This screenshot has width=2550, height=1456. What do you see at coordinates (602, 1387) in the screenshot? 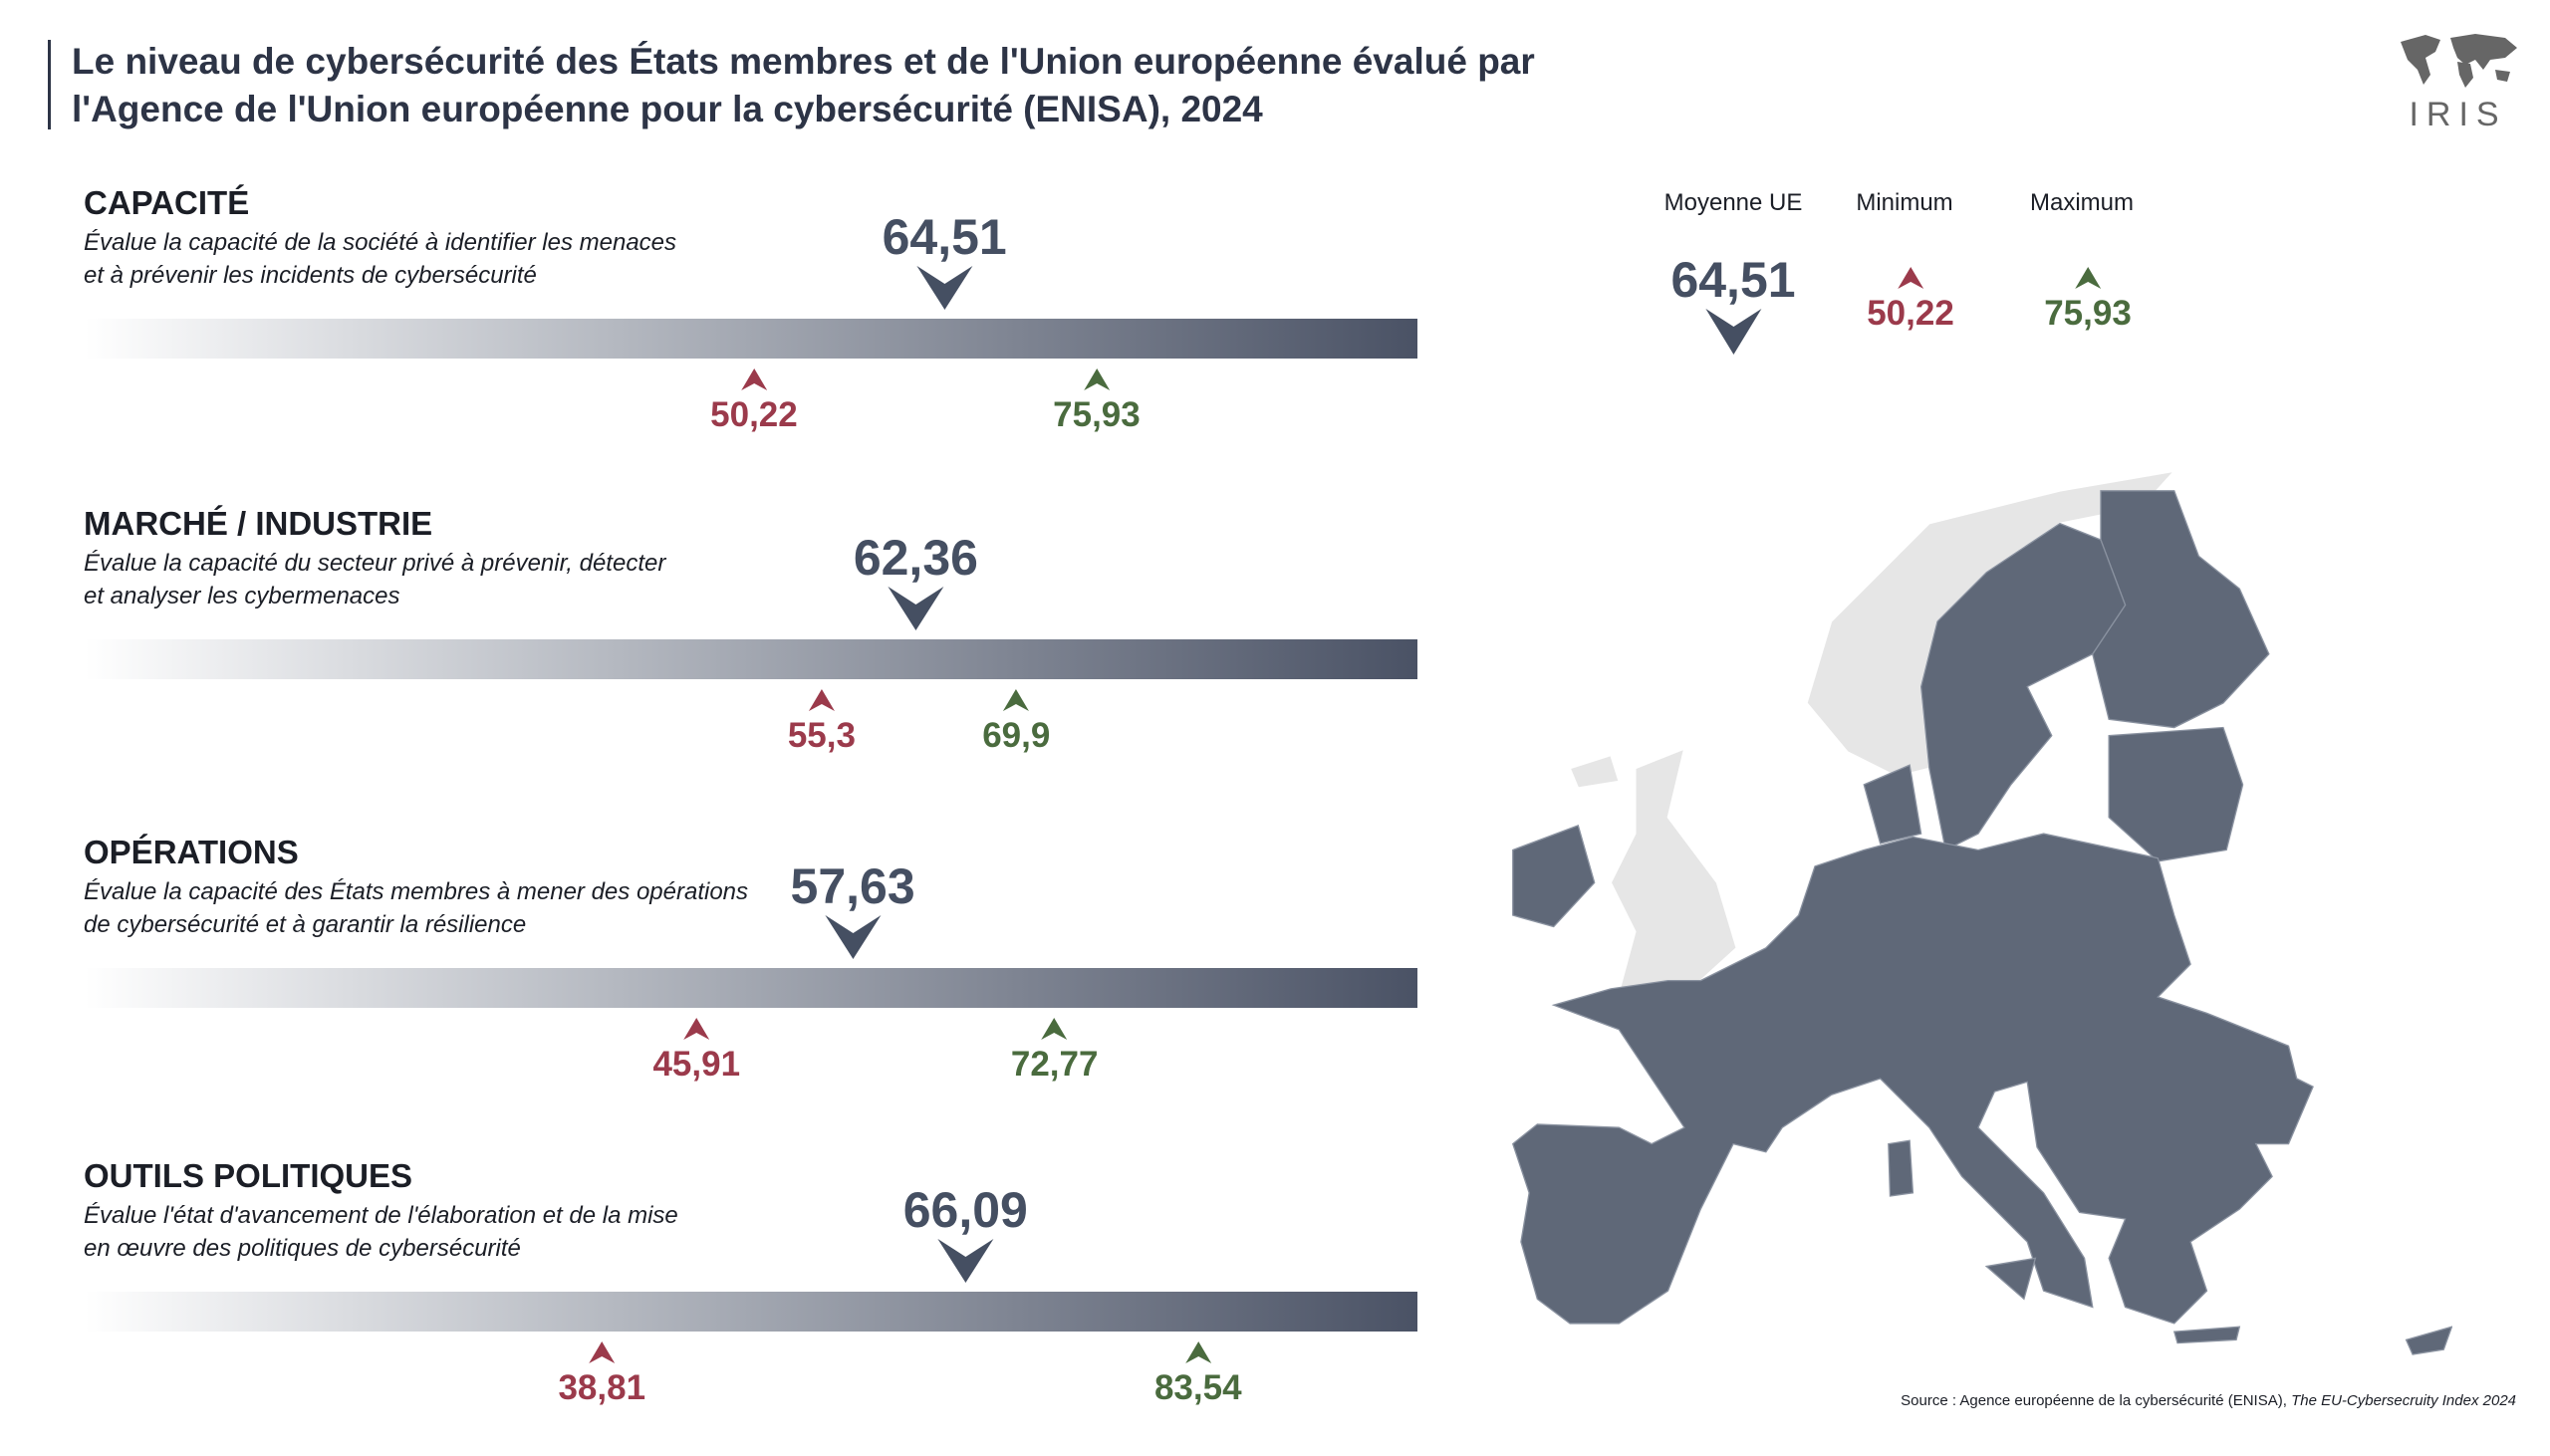
I see `minimum-value-label: 38,81` at bounding box center [602, 1387].